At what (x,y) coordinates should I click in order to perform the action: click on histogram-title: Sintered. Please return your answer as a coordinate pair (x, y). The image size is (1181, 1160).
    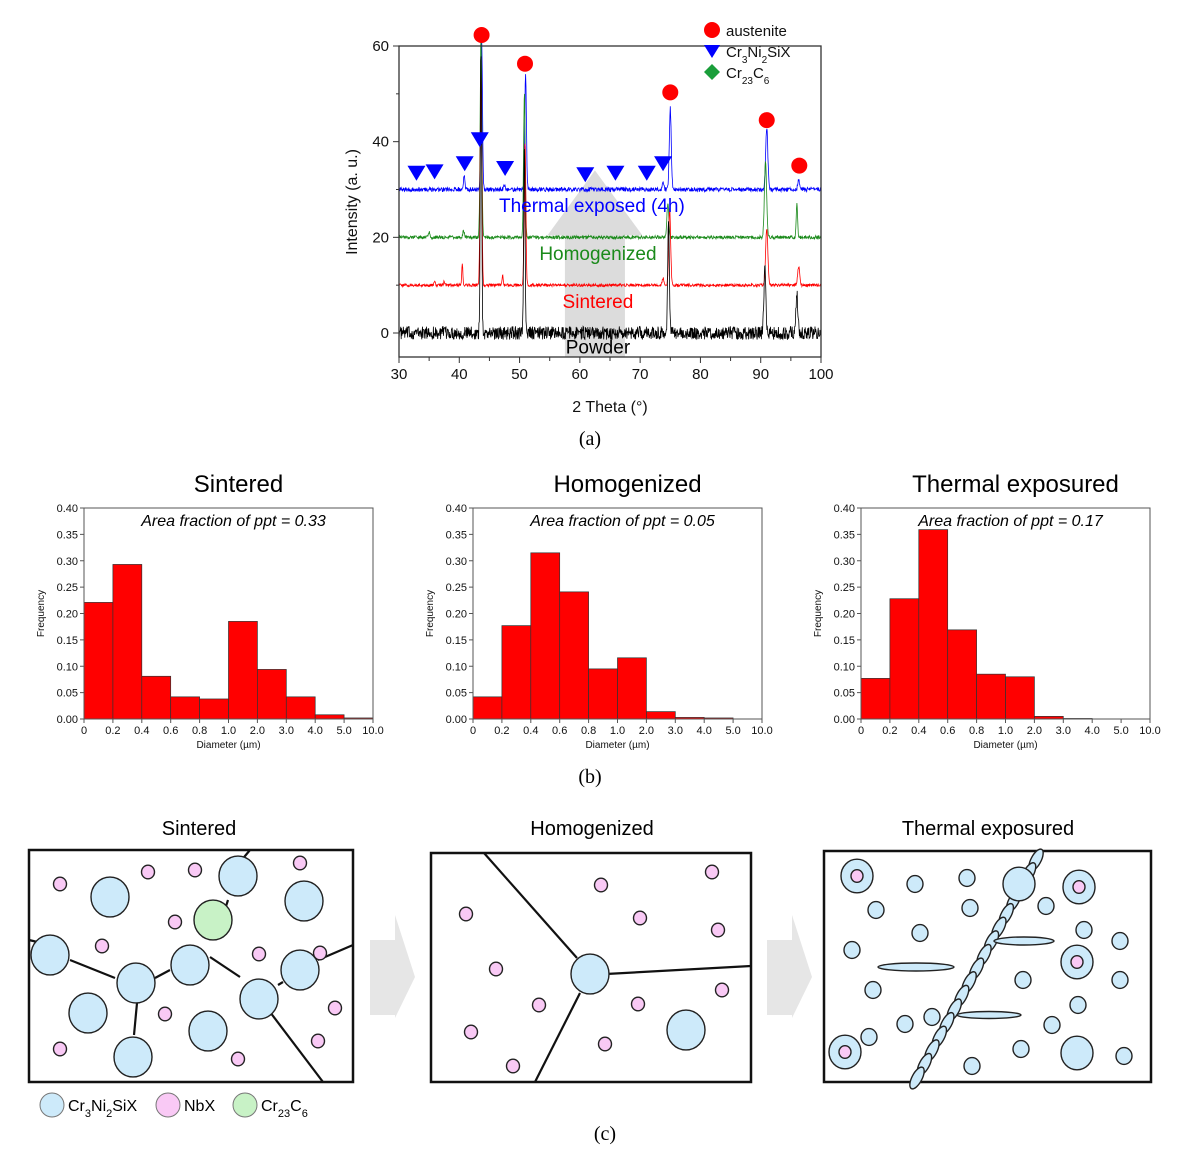
    Looking at the image, I should click on (238, 484).